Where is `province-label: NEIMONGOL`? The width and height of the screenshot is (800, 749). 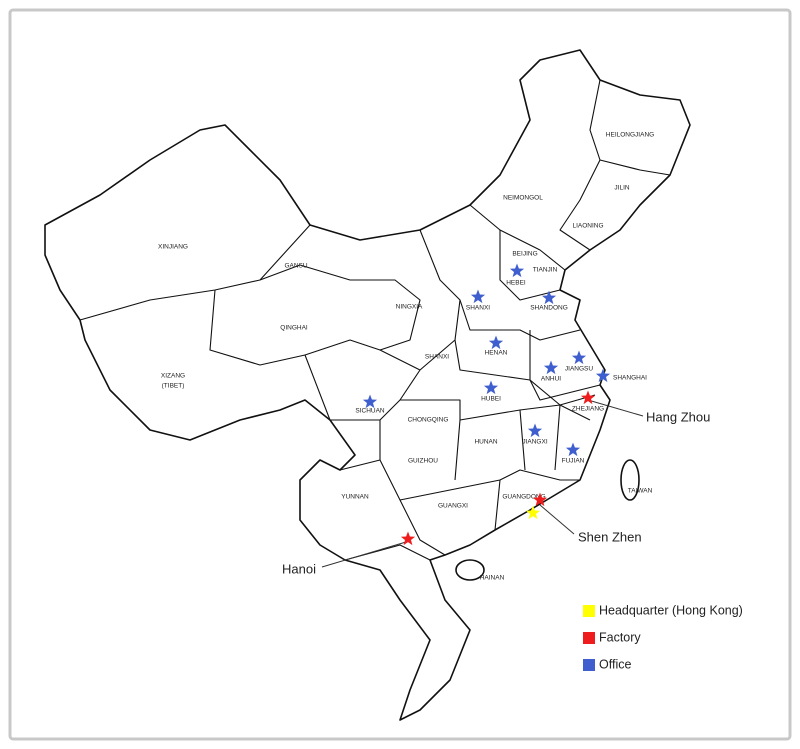 province-label: NEIMONGOL is located at coordinates (523, 198).